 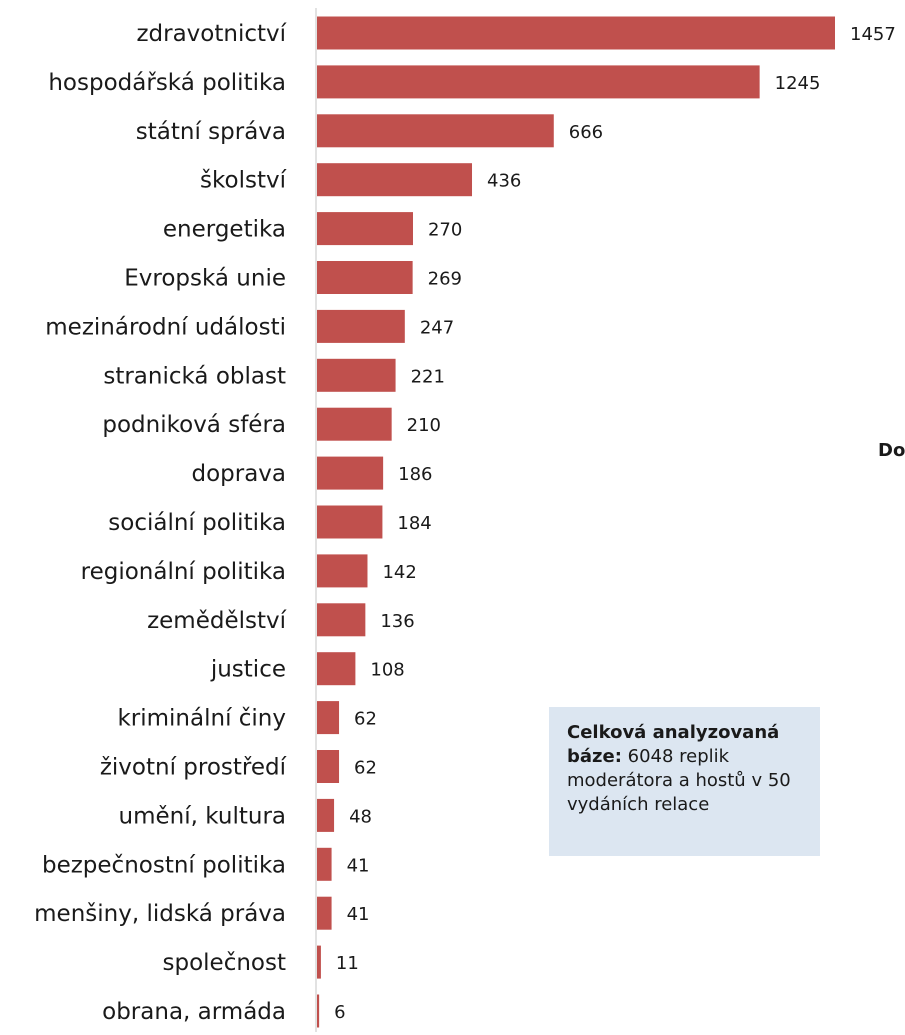 I want to click on category-label: energetika, so click(x=224, y=230).